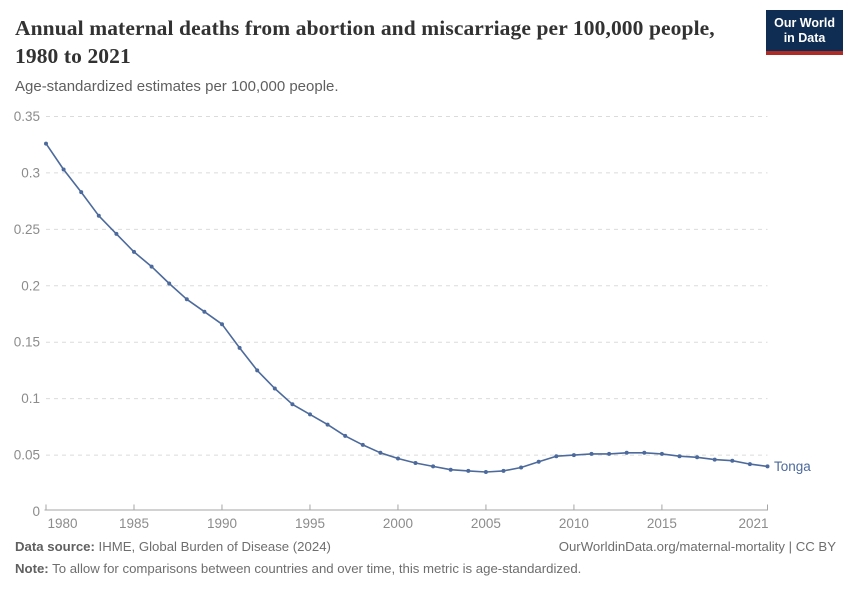 This screenshot has height=600, width=850. Describe the element at coordinates (27, 342) in the screenshot. I see `y-axis-tick-label: 0.15` at that location.